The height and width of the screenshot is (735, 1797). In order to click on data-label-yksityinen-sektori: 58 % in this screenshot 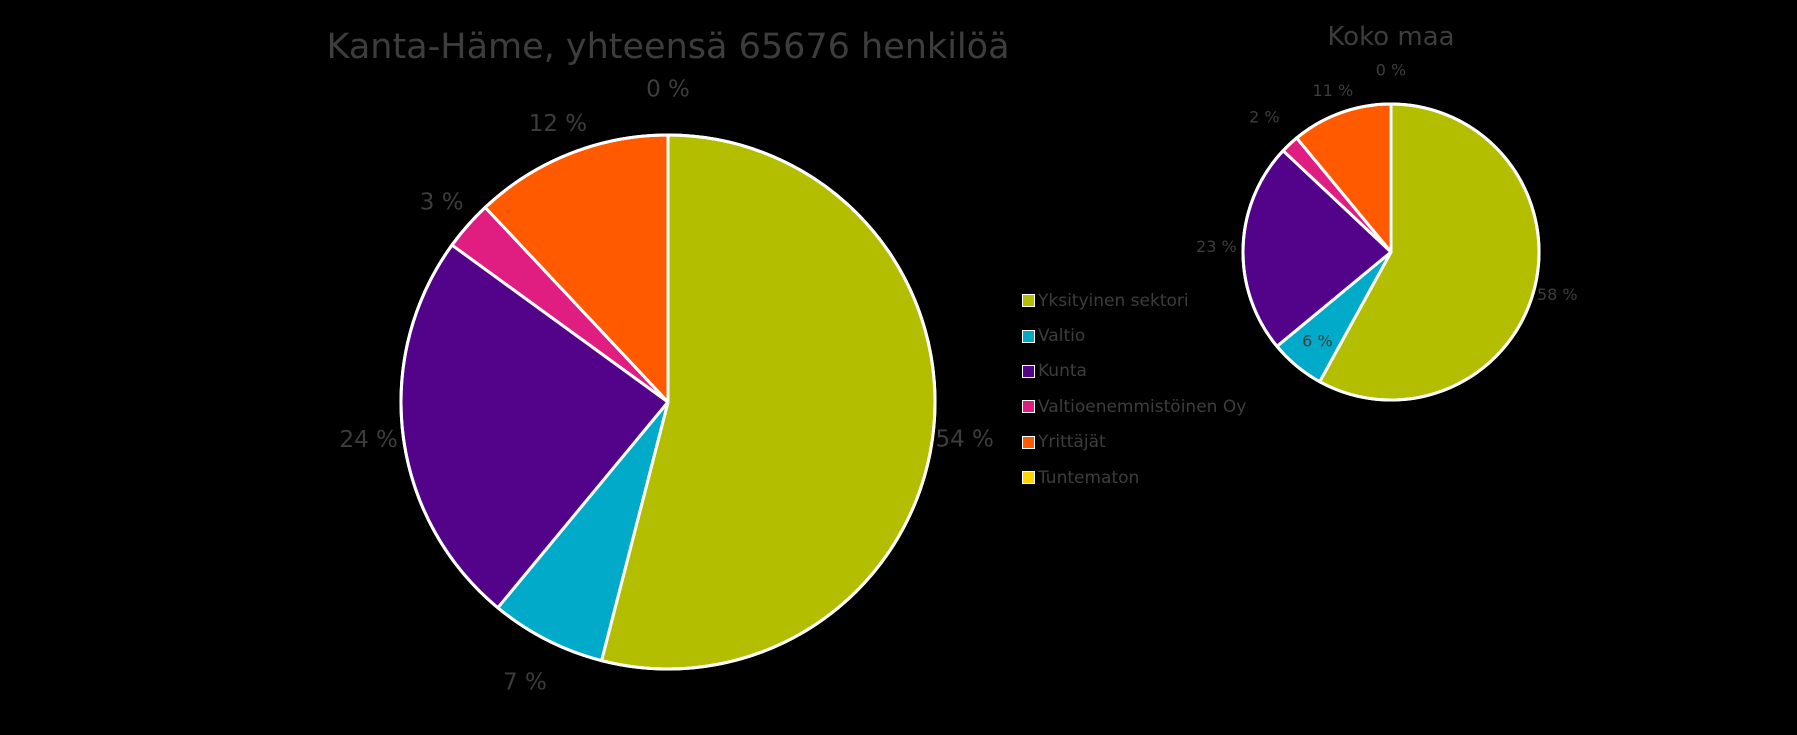, I will do `click(1557, 294)`.